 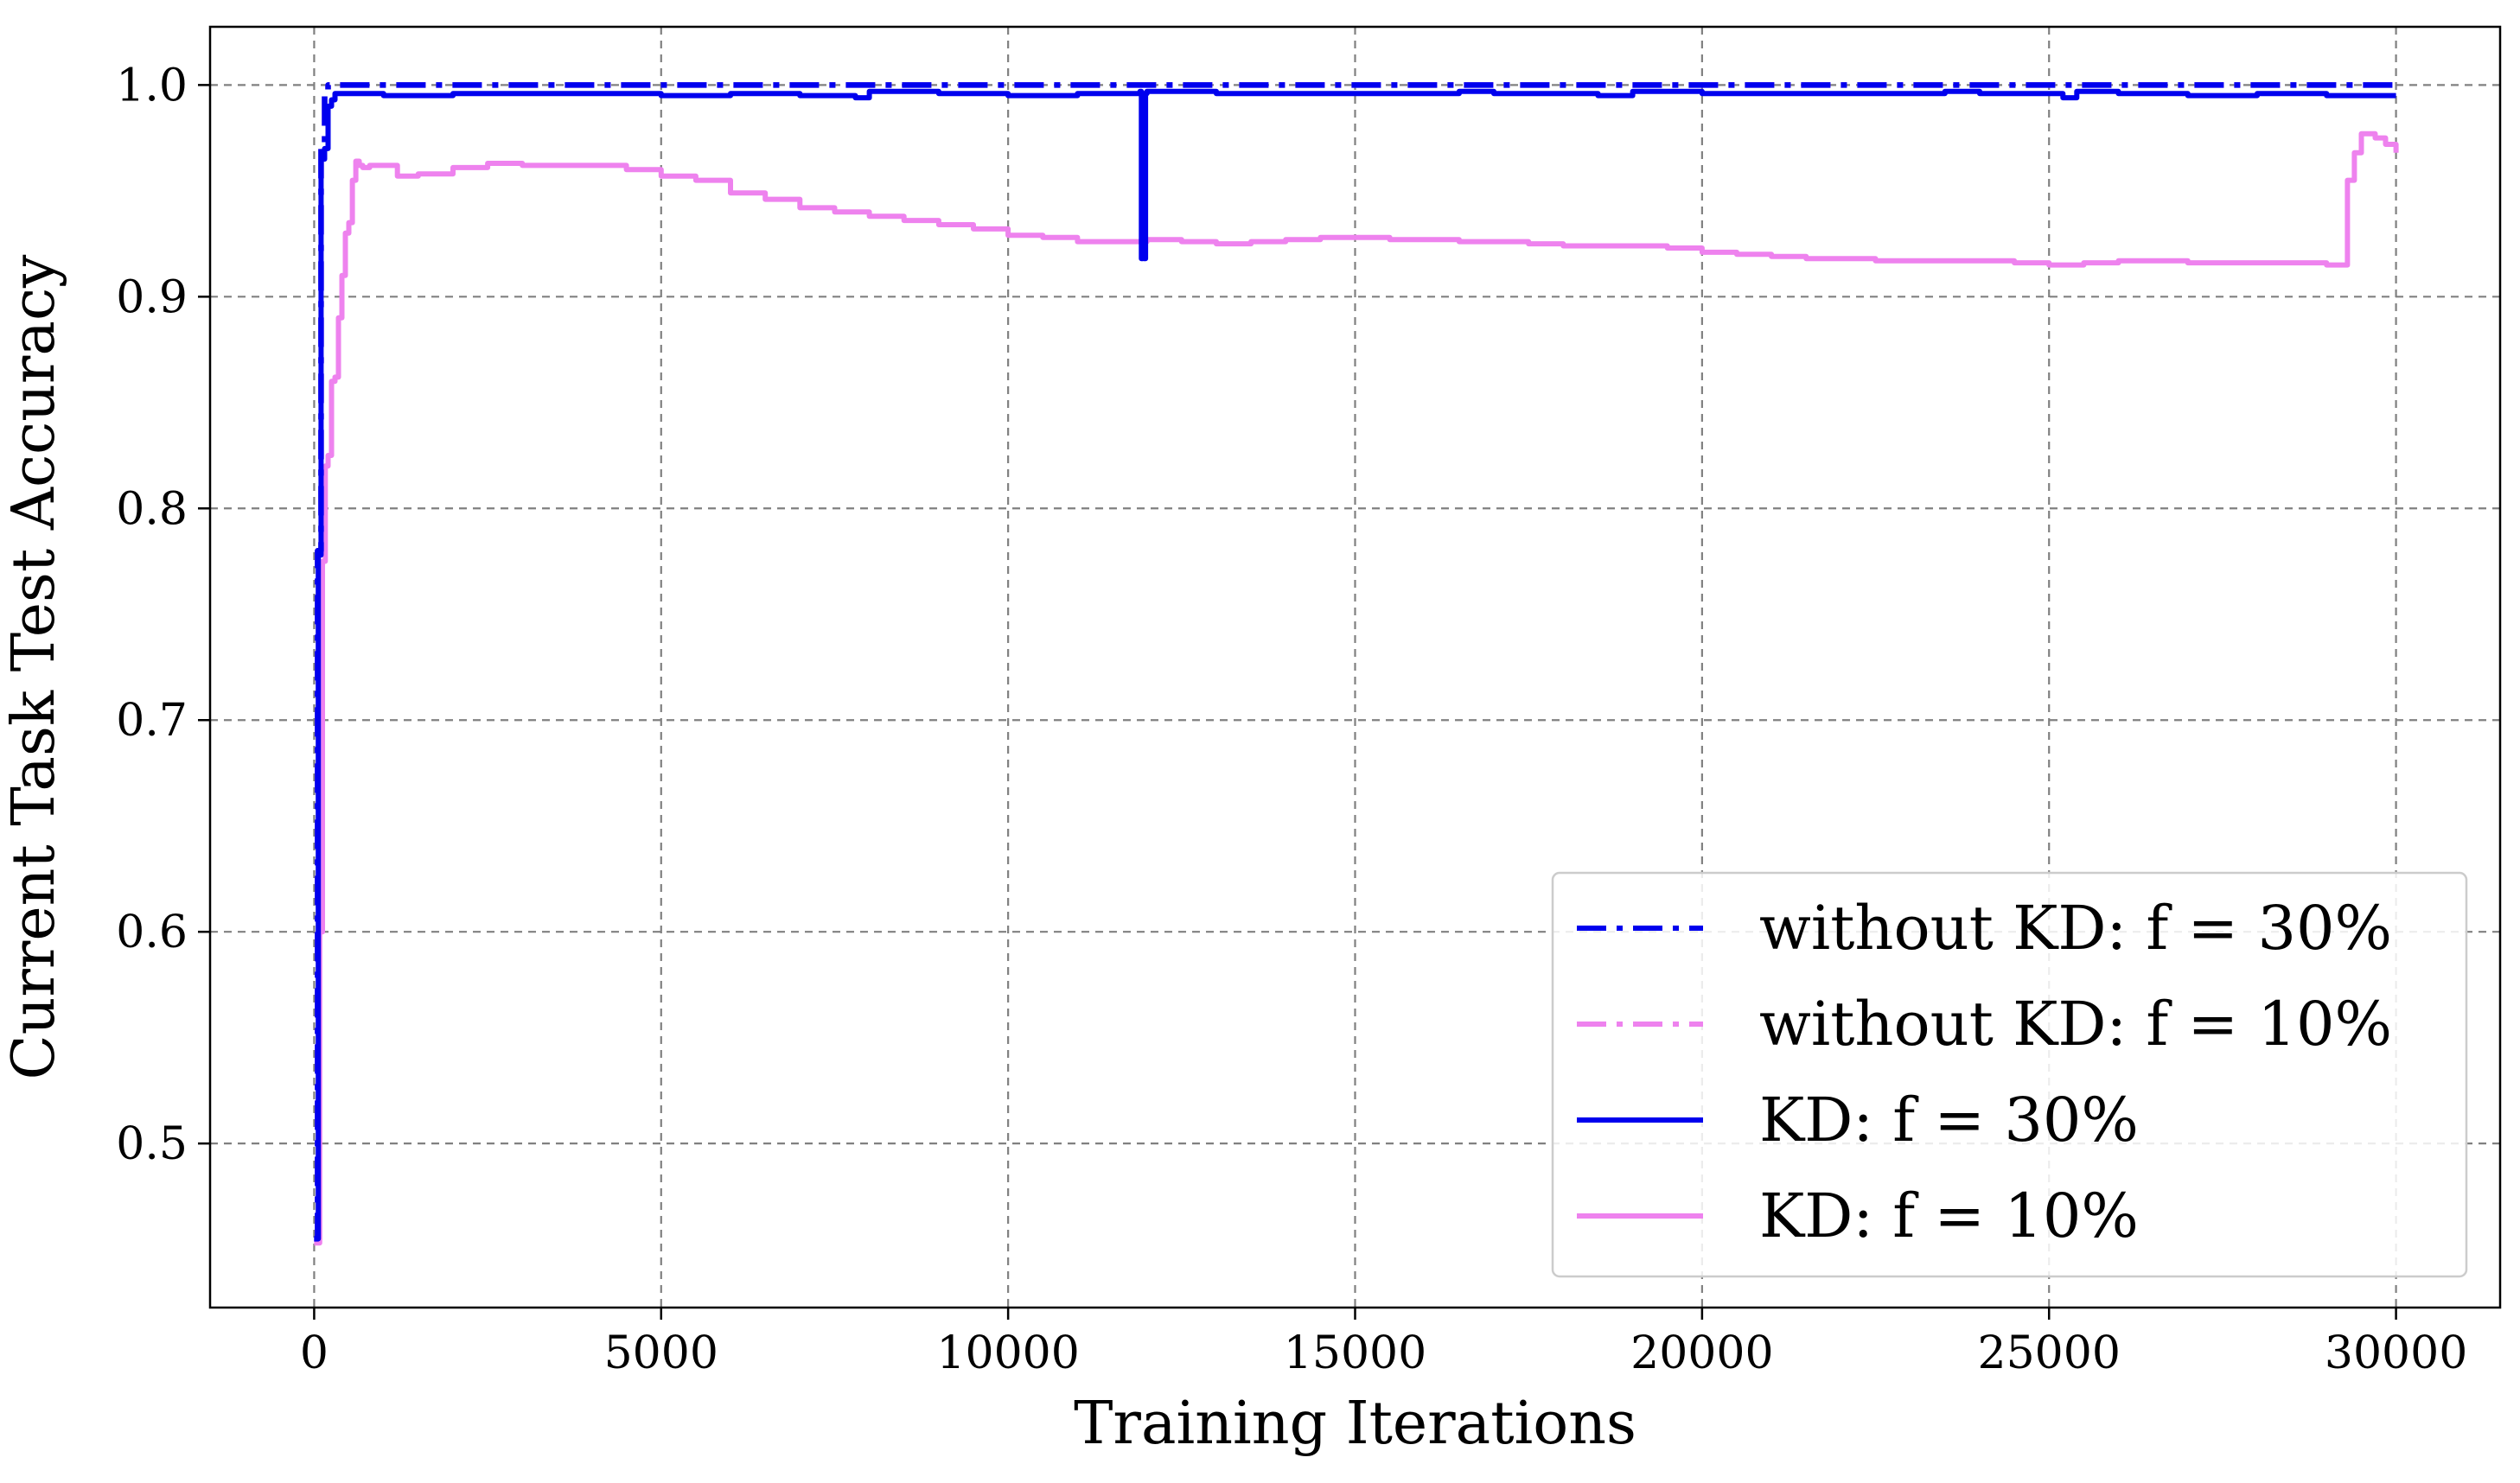 What do you see at coordinates (2050, 1353) in the screenshot?
I see `x-tick-label: 25000` at bounding box center [2050, 1353].